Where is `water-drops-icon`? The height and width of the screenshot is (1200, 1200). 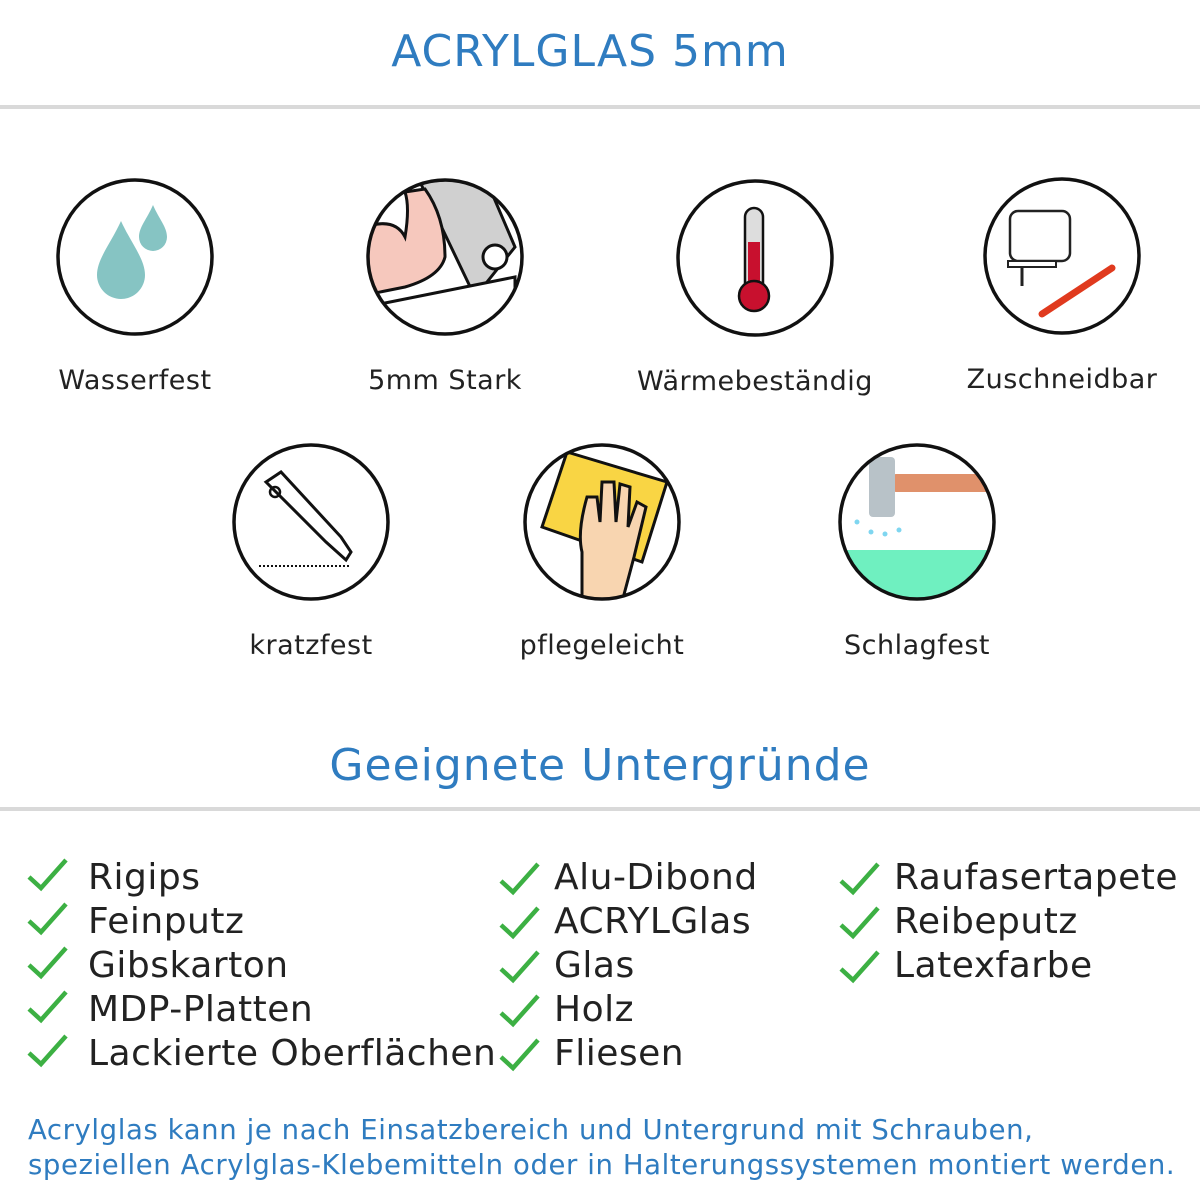 water-drops-icon is located at coordinates (135, 257).